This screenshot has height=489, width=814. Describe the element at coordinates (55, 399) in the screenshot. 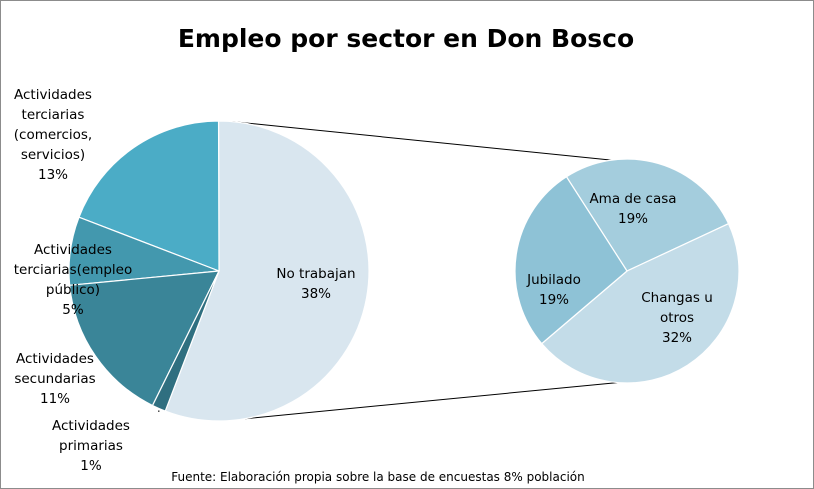

I see `data-label-value: 11%` at that location.